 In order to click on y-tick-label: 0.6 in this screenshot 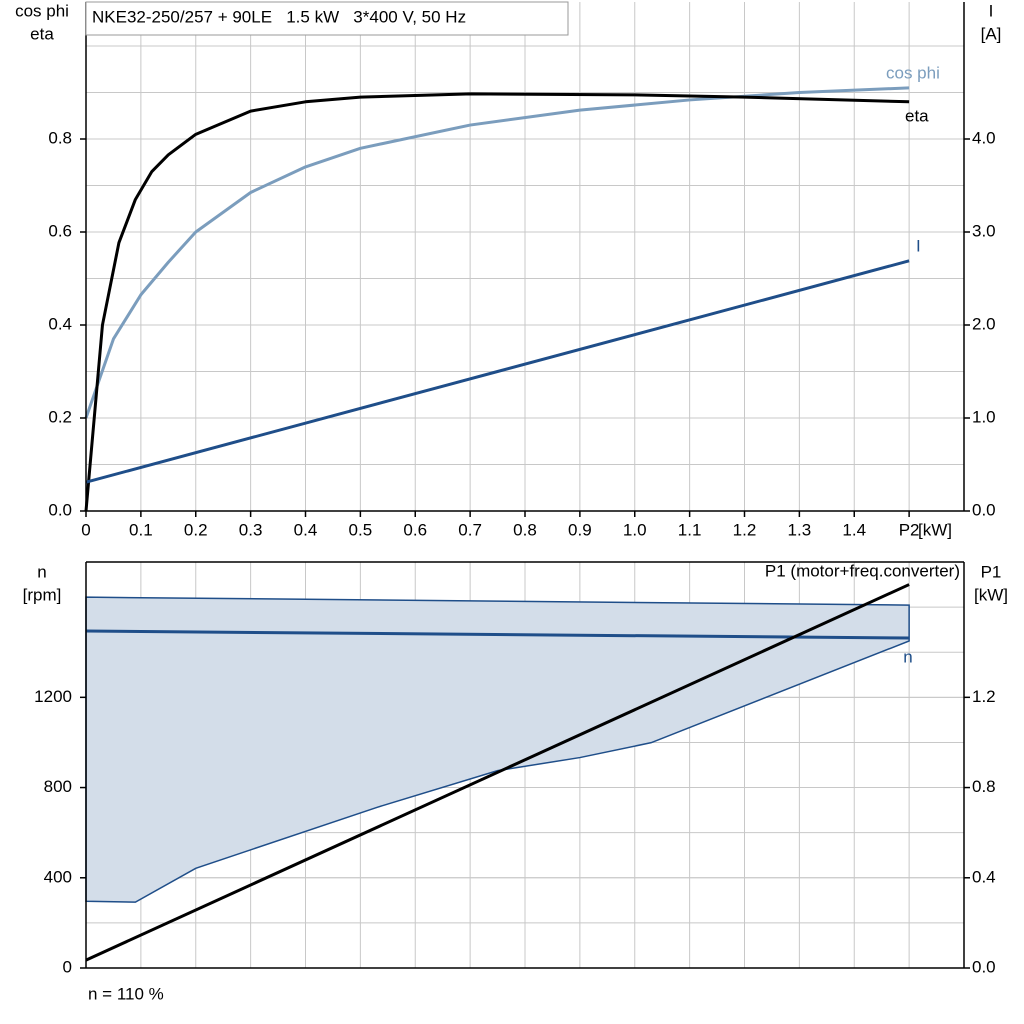, I will do `click(60, 230)`.